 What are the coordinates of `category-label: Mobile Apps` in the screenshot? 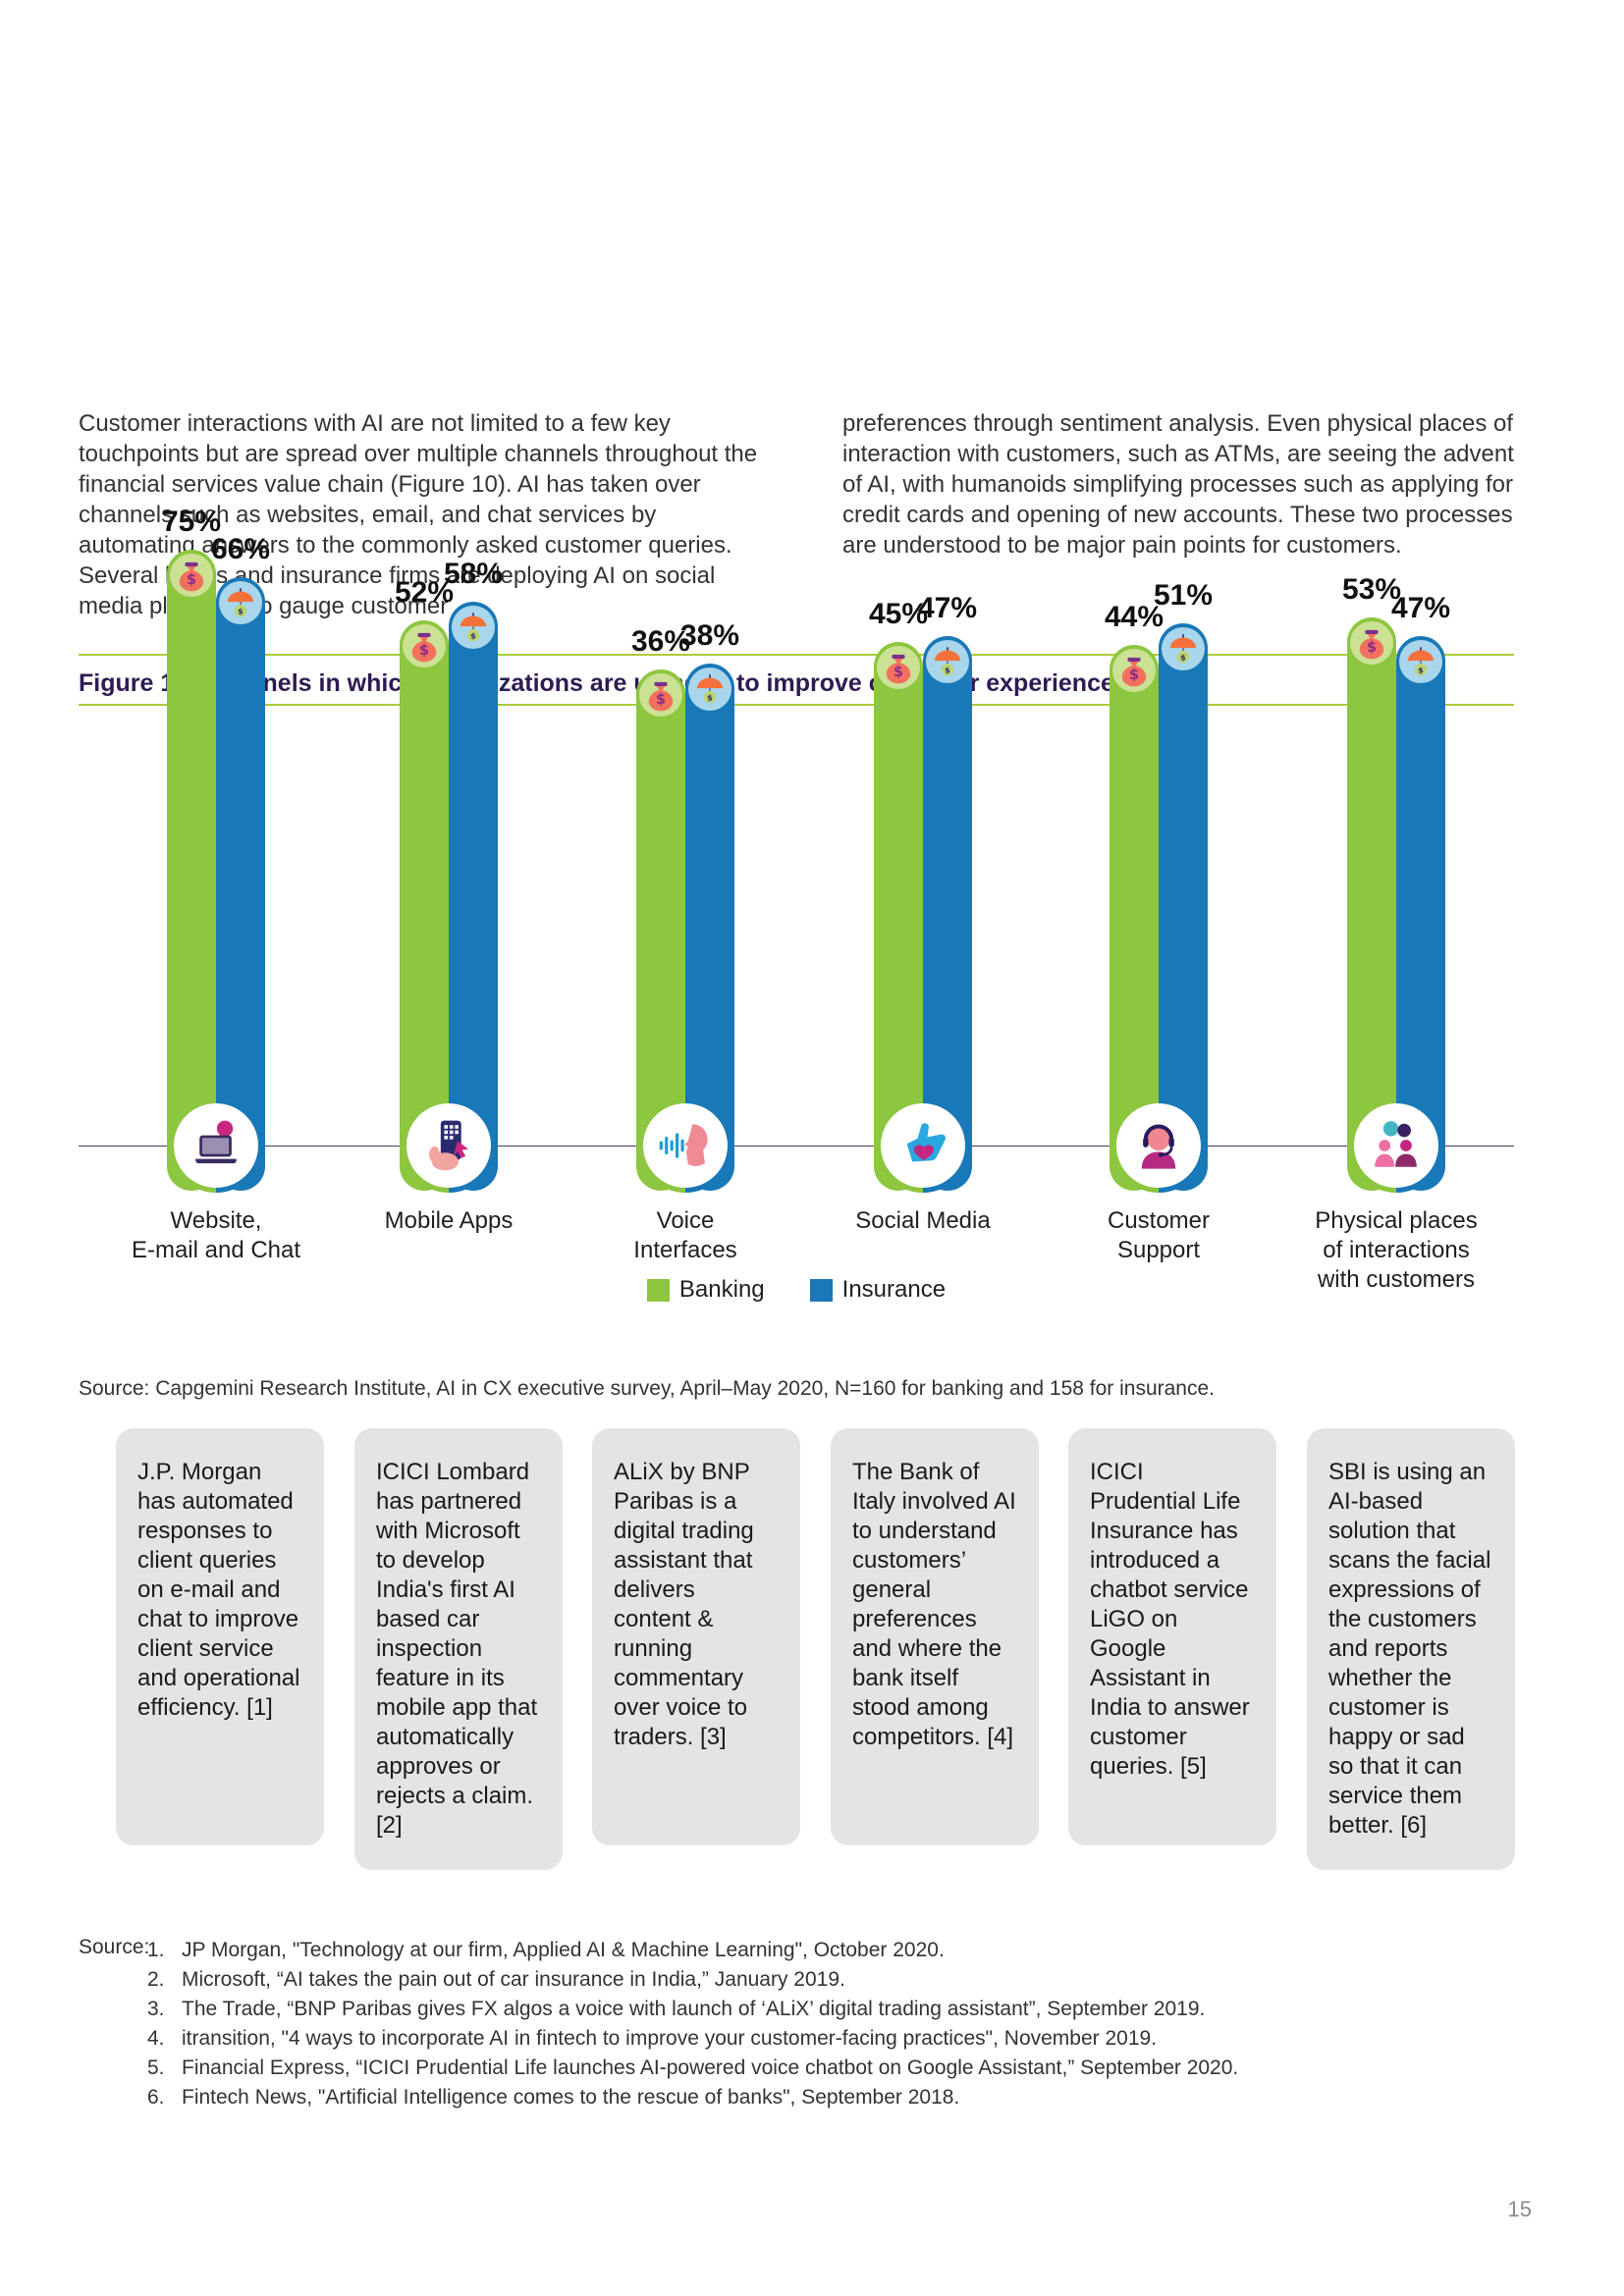 It's located at (449, 1220).